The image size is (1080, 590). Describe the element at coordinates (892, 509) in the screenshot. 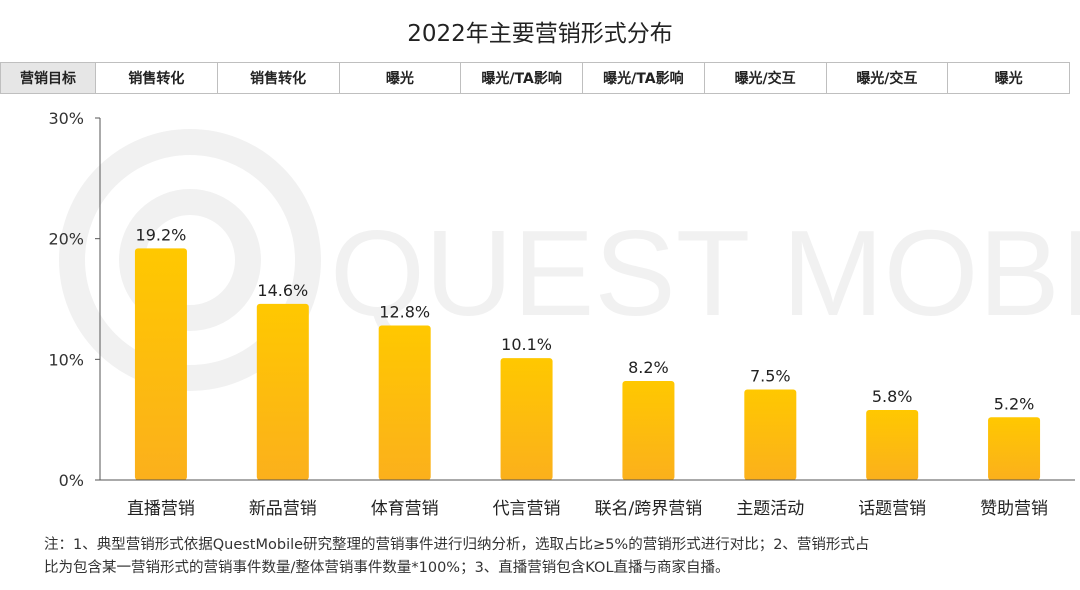

I see `x-tick-label: 话题营销` at that location.